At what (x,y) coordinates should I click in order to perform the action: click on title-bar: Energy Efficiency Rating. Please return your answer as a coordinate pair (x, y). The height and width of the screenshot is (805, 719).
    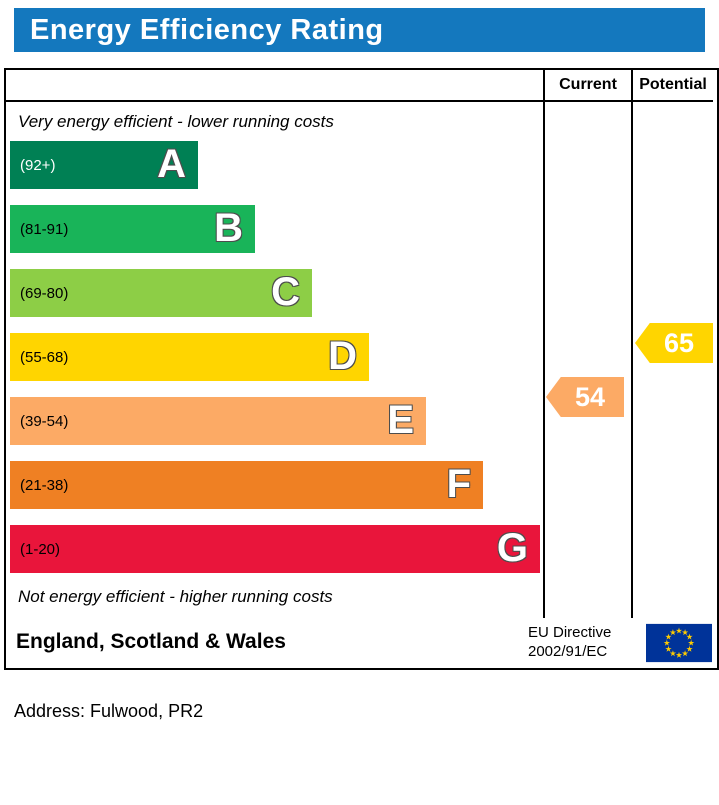
    Looking at the image, I should click on (359, 30).